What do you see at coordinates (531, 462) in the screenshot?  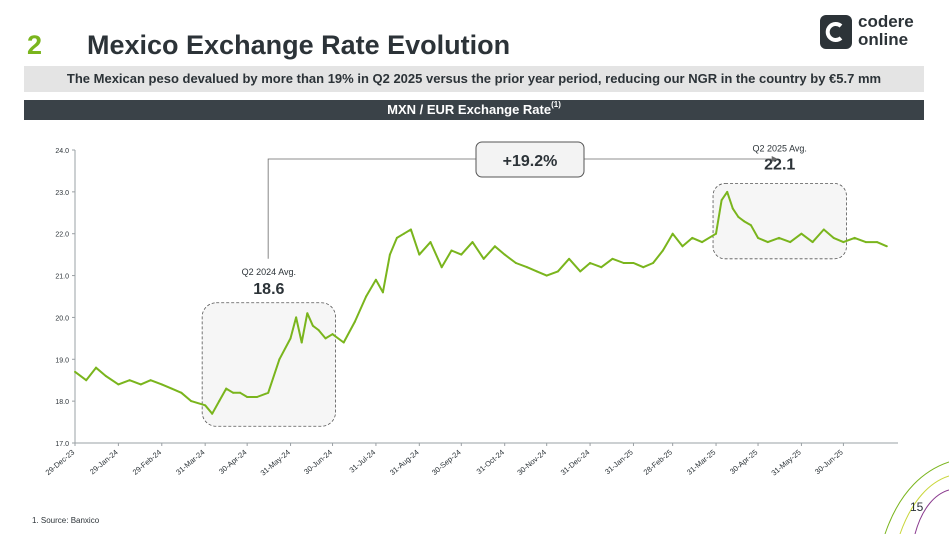 I see `x-tick-label: 30-Nov-24` at bounding box center [531, 462].